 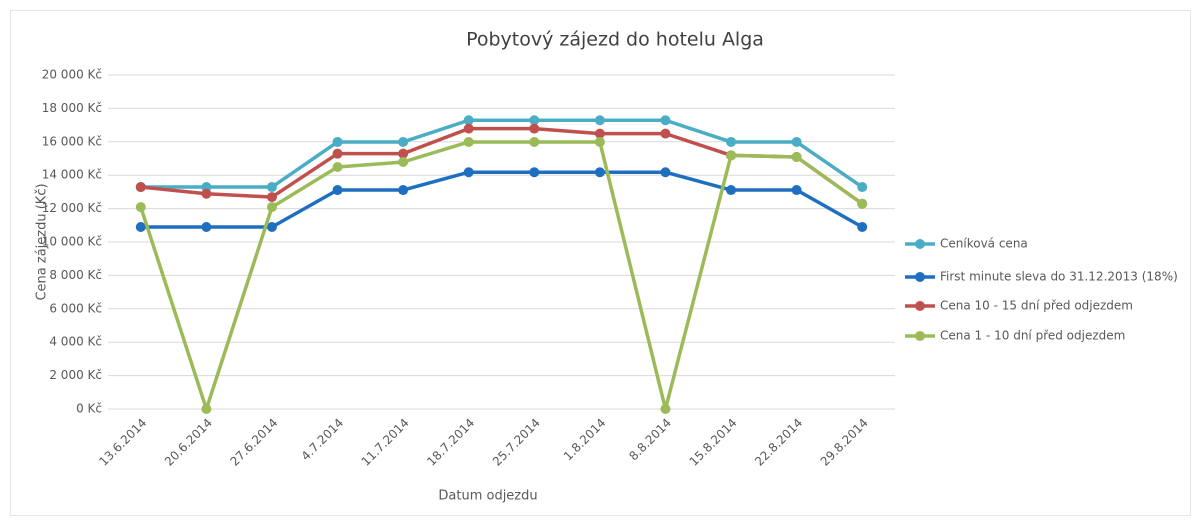 I want to click on chart-title: Pobytový zájezd do hotelu Alga, so click(x=615, y=40).